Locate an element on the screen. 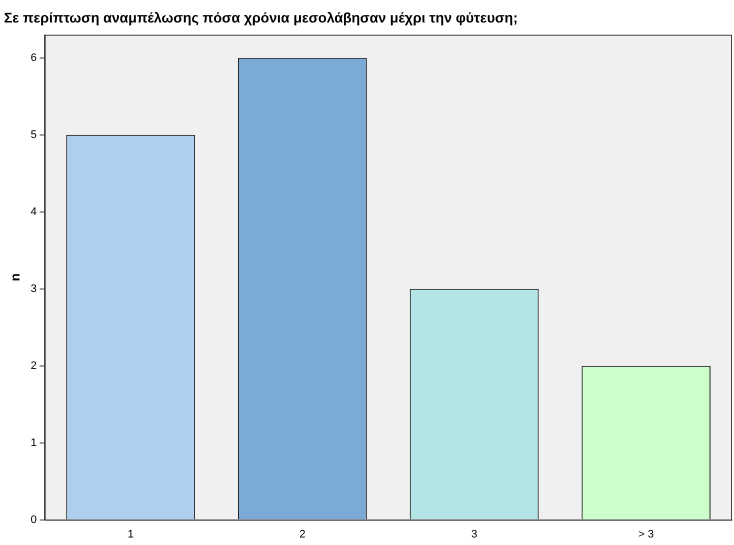  y-tick-label: 3 is located at coordinates (33, 288).